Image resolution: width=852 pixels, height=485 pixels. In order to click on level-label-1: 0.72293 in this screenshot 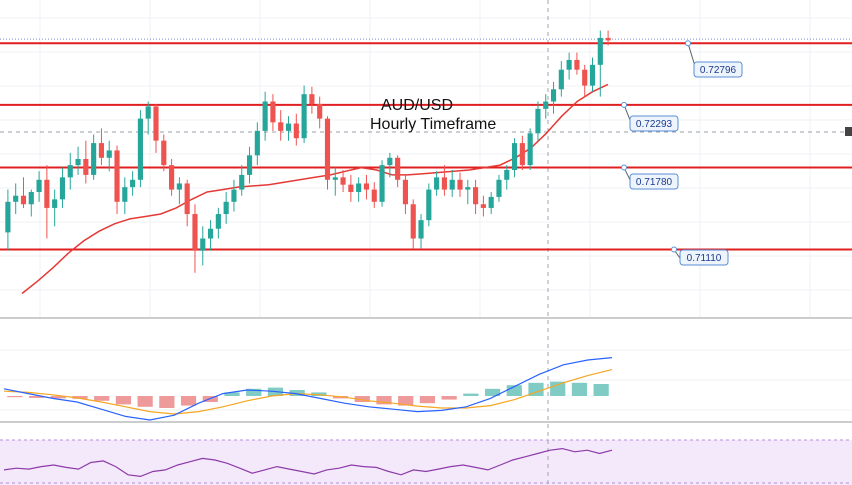, I will do `click(654, 124)`.